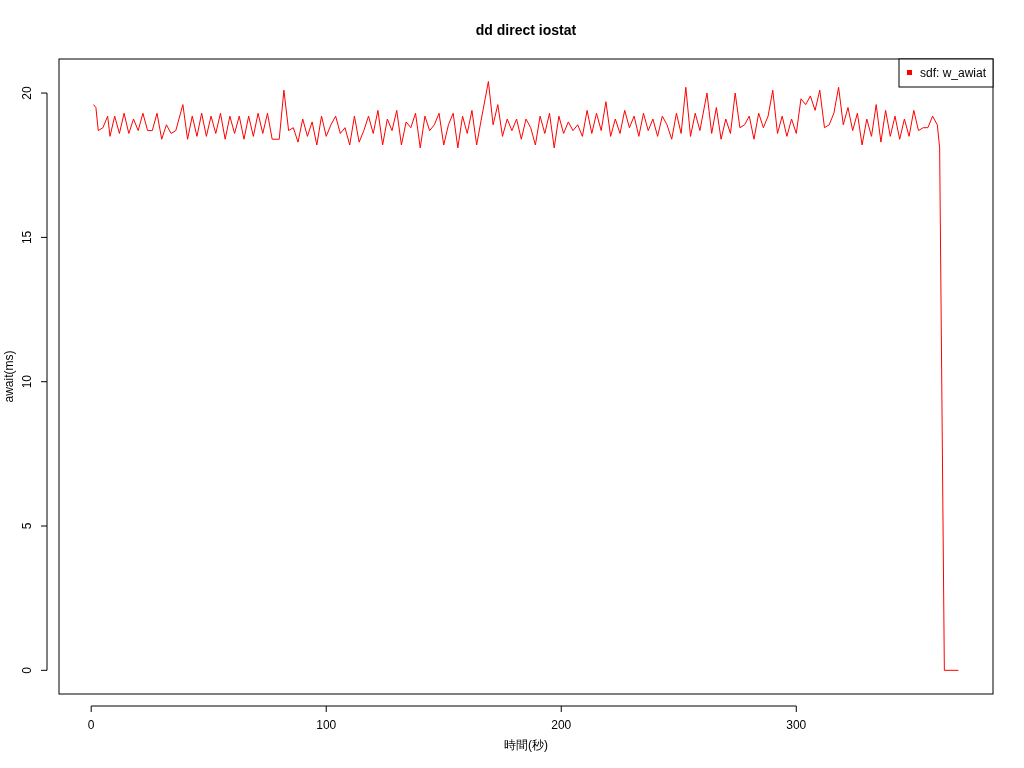  Describe the element at coordinates (27, 93) in the screenshot. I see `y-tick-label: 20` at that location.